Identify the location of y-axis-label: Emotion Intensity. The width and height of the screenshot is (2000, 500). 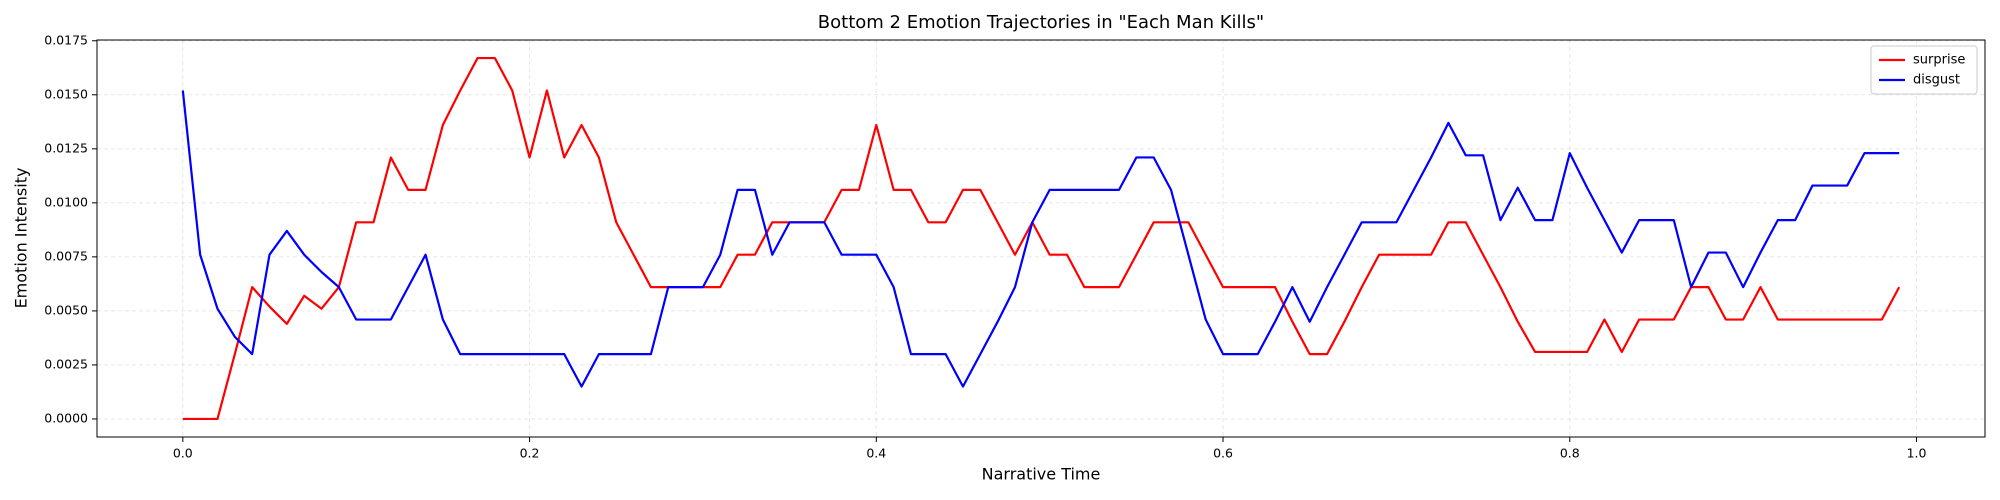
(21, 238).